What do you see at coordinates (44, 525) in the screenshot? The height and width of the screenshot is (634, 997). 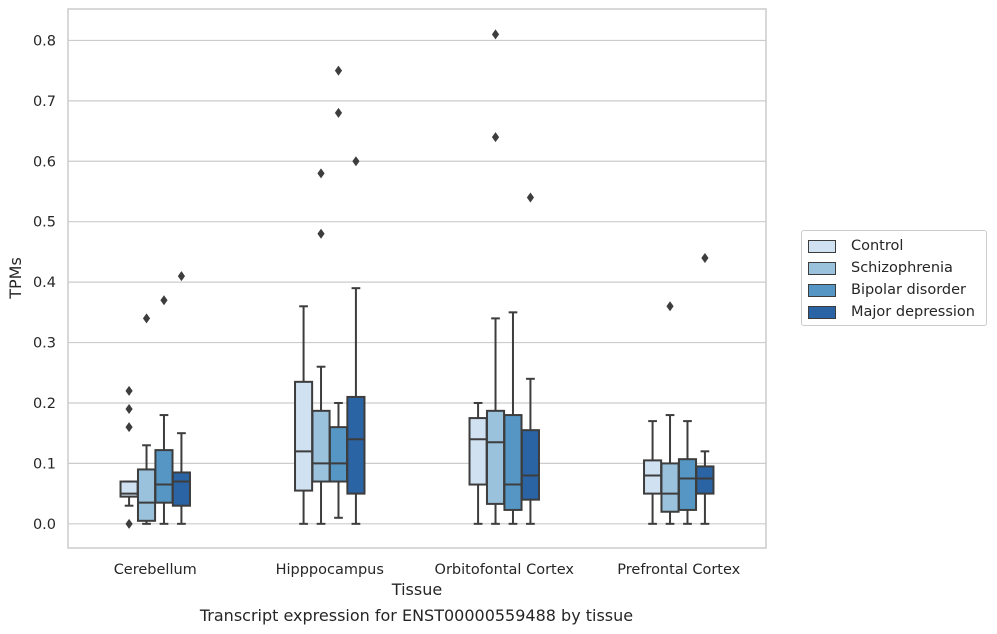 I see `y-tick-label-0-0: 0.0` at bounding box center [44, 525].